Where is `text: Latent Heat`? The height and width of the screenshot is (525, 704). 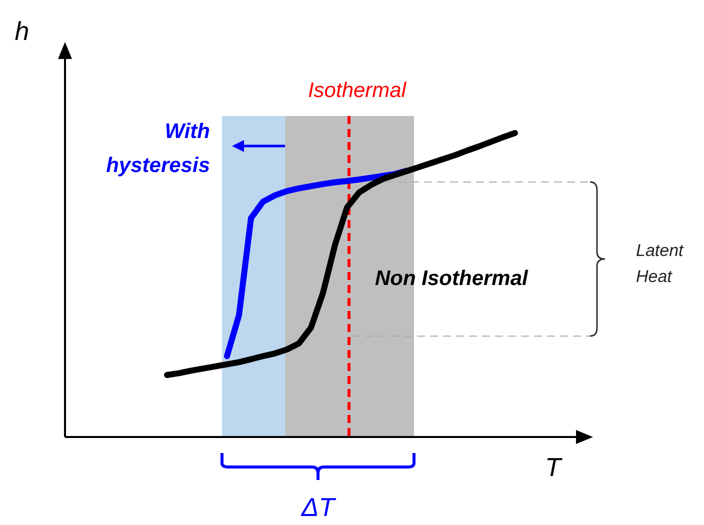
text: Latent Heat is located at coordinates (660, 263).